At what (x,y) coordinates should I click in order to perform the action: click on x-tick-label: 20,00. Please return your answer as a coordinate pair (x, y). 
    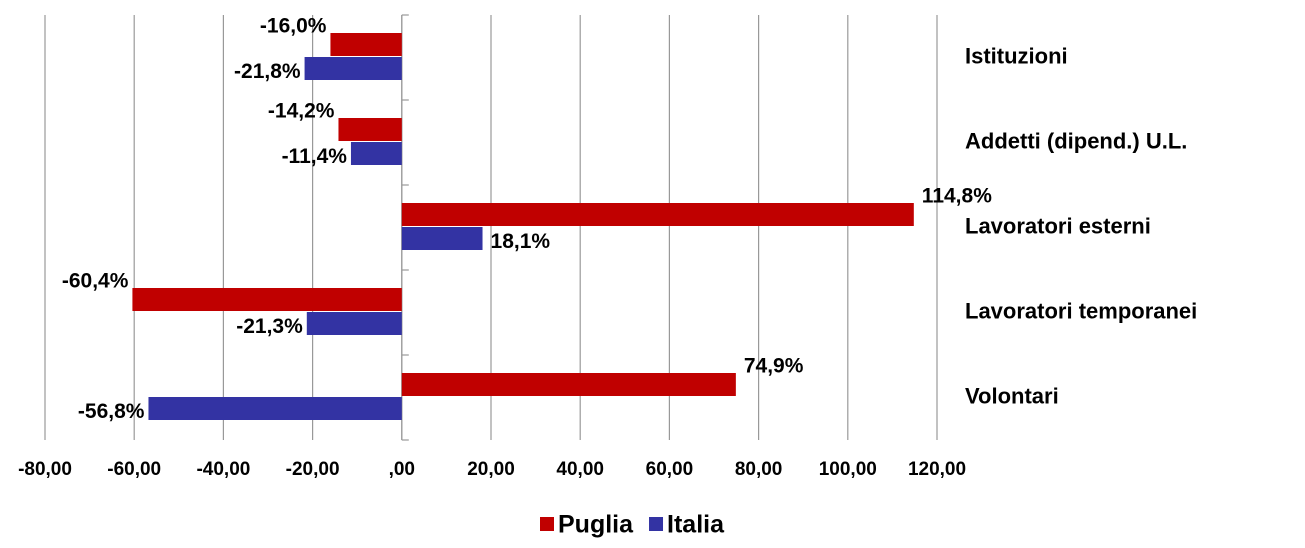
    Looking at the image, I should click on (491, 469).